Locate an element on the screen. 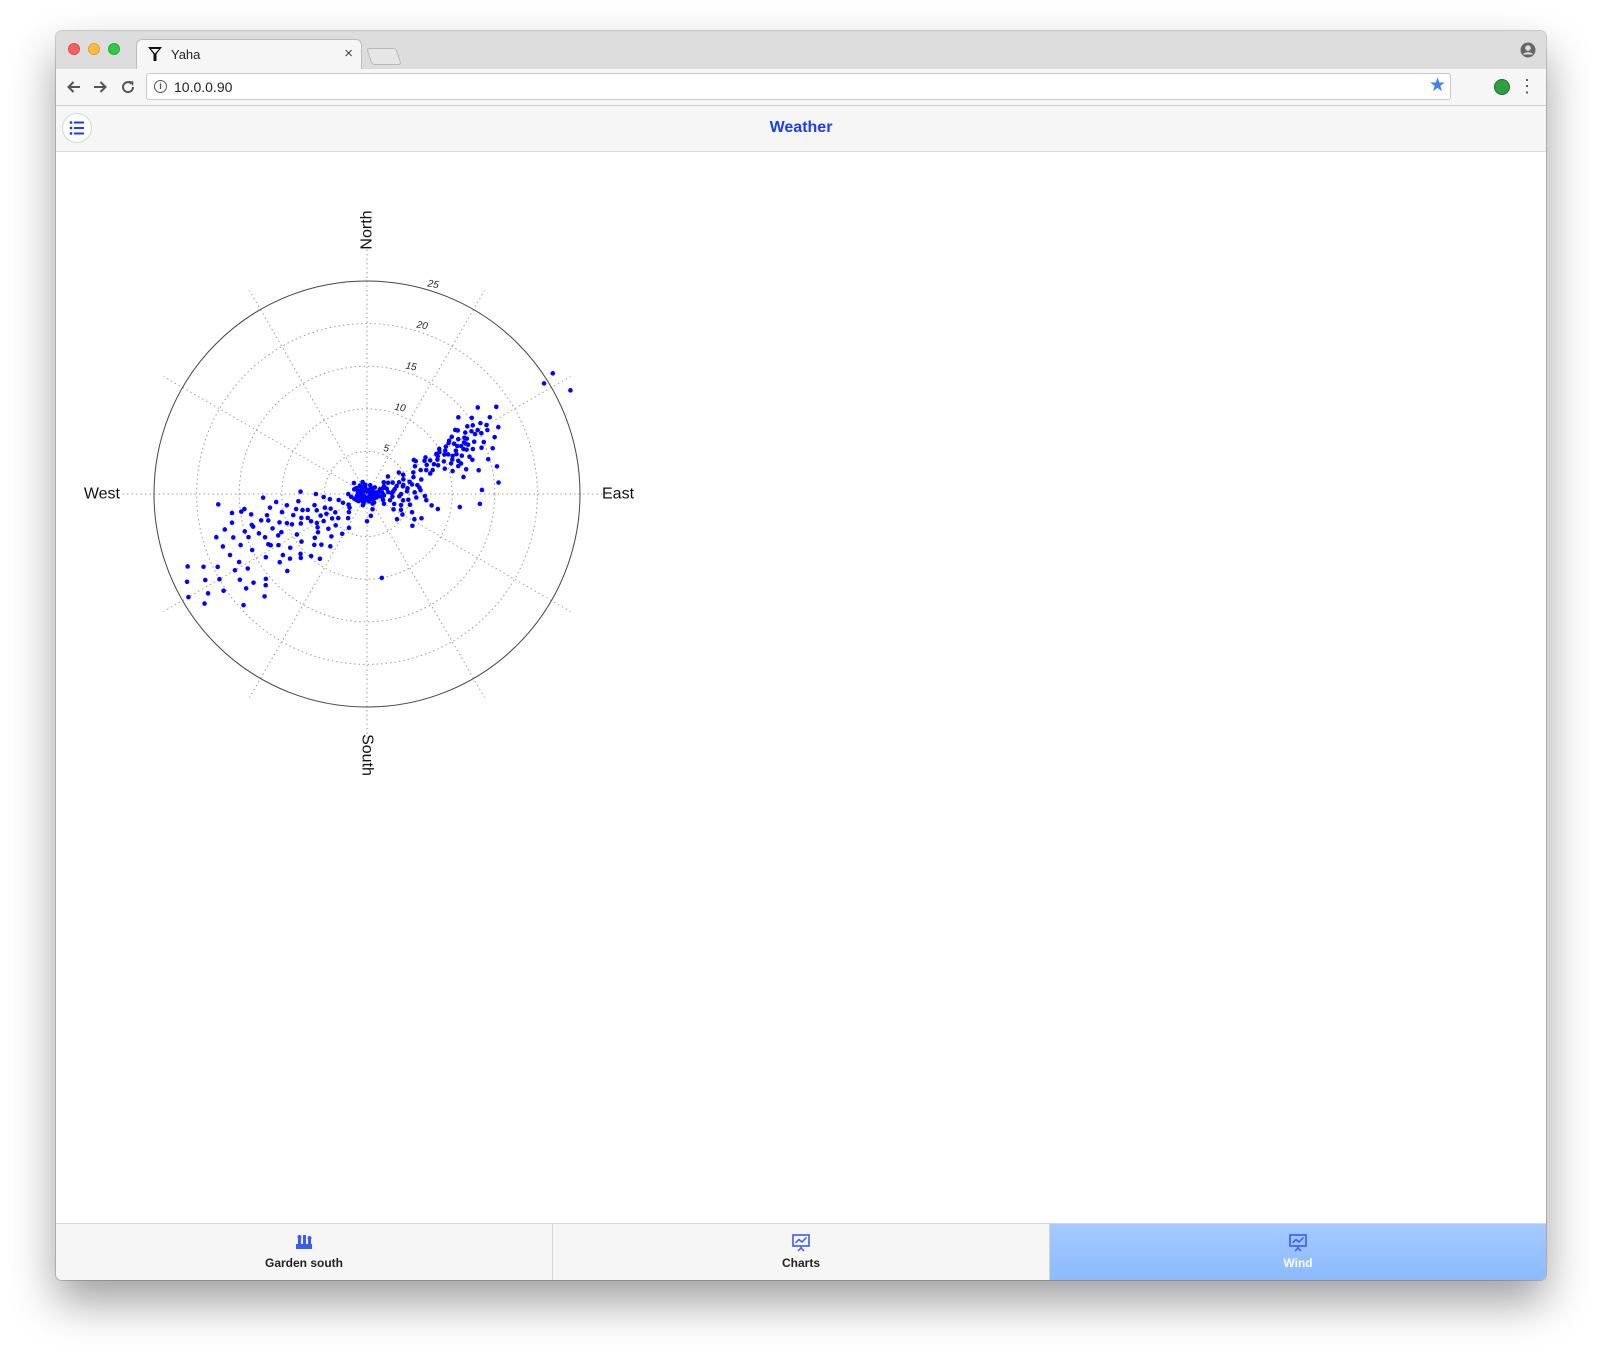 The width and height of the screenshot is (1602, 1360). close-tab-icon: × is located at coordinates (348, 53).